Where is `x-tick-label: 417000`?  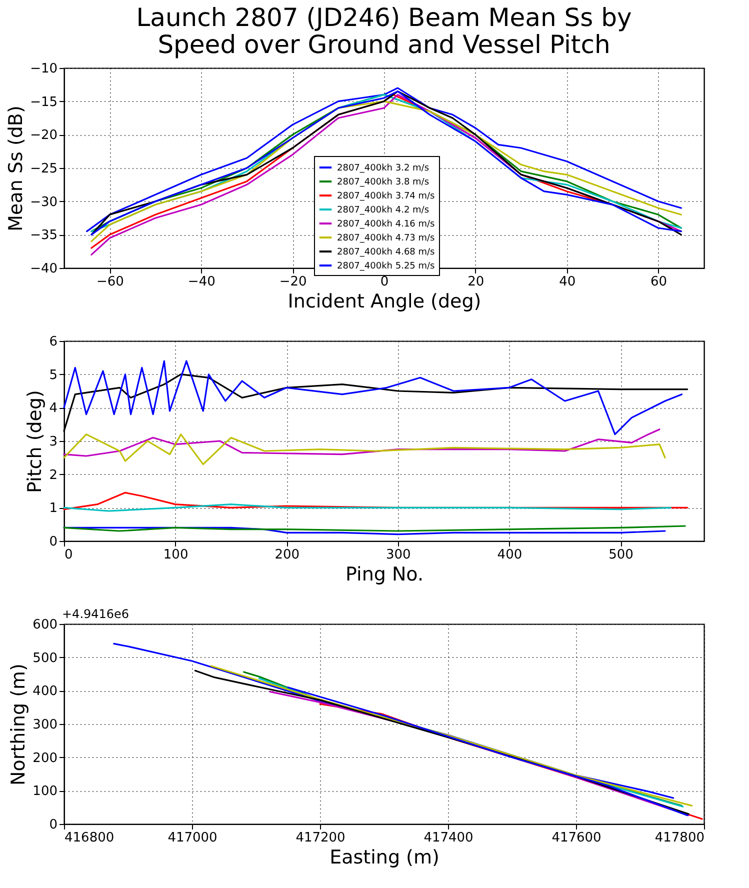
x-tick-label: 417000 is located at coordinates (193, 838).